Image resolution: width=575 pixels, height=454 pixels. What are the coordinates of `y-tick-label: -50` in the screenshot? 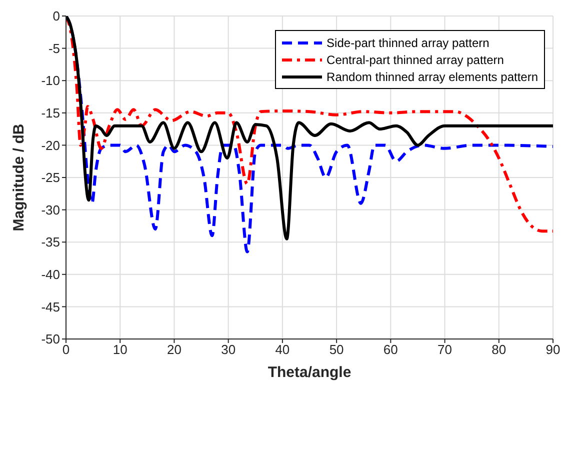 It's located at (50, 339).